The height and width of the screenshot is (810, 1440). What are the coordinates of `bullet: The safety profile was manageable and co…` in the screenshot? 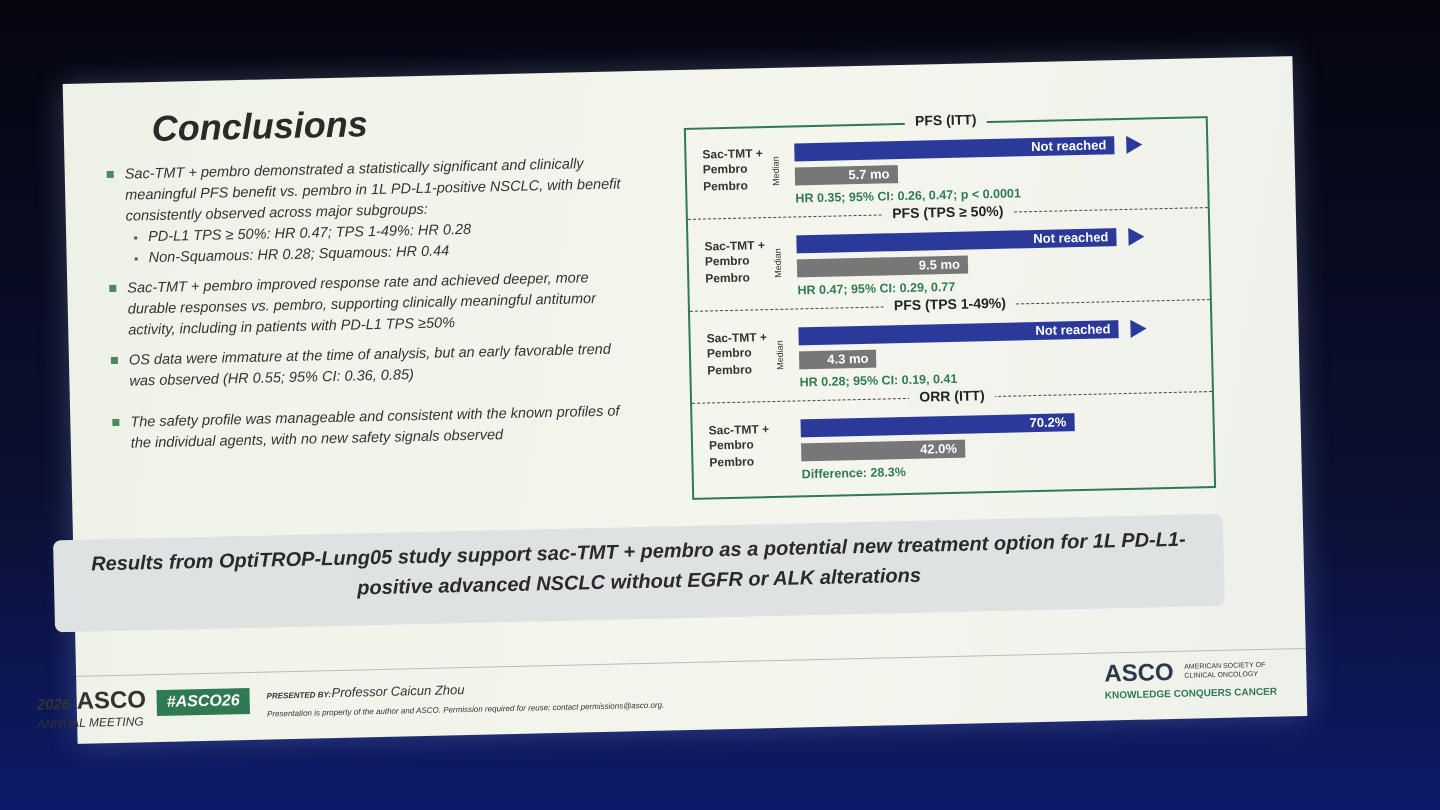 It's located at (376, 428).